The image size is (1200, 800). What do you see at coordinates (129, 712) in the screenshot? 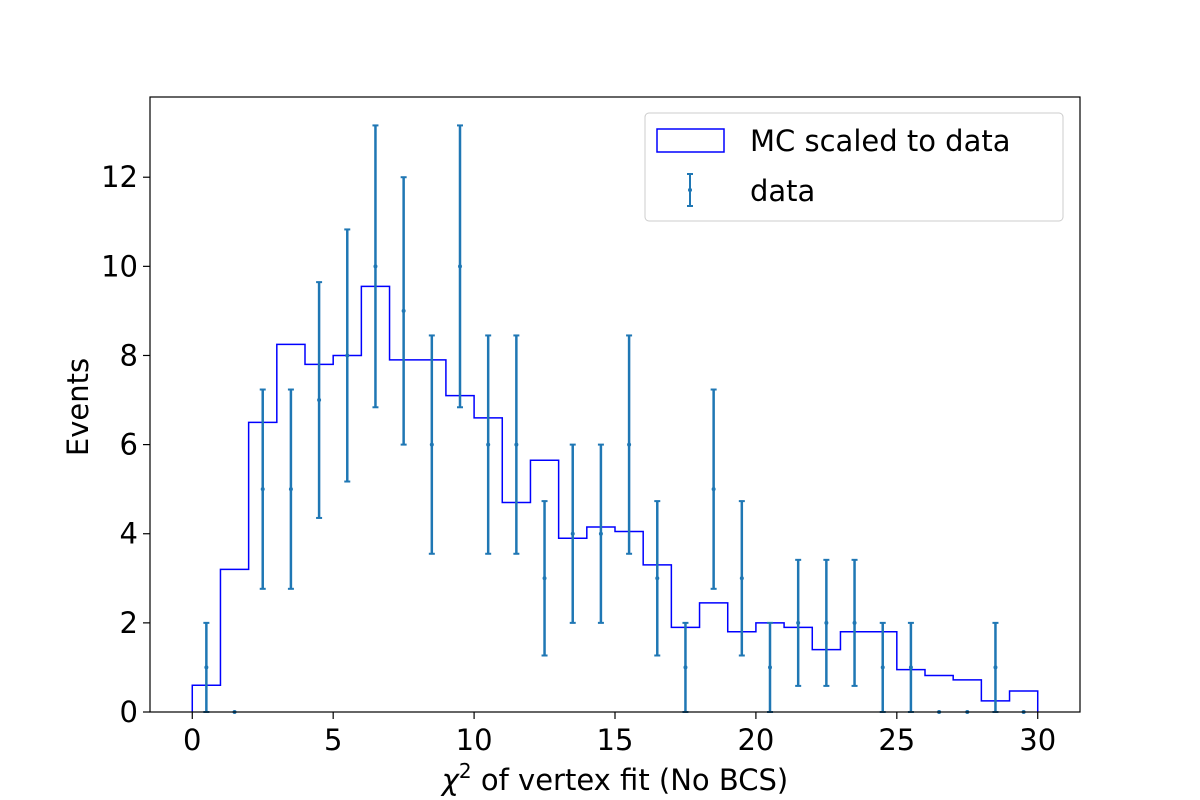
I see `y-tick-label: 0` at bounding box center [129, 712].